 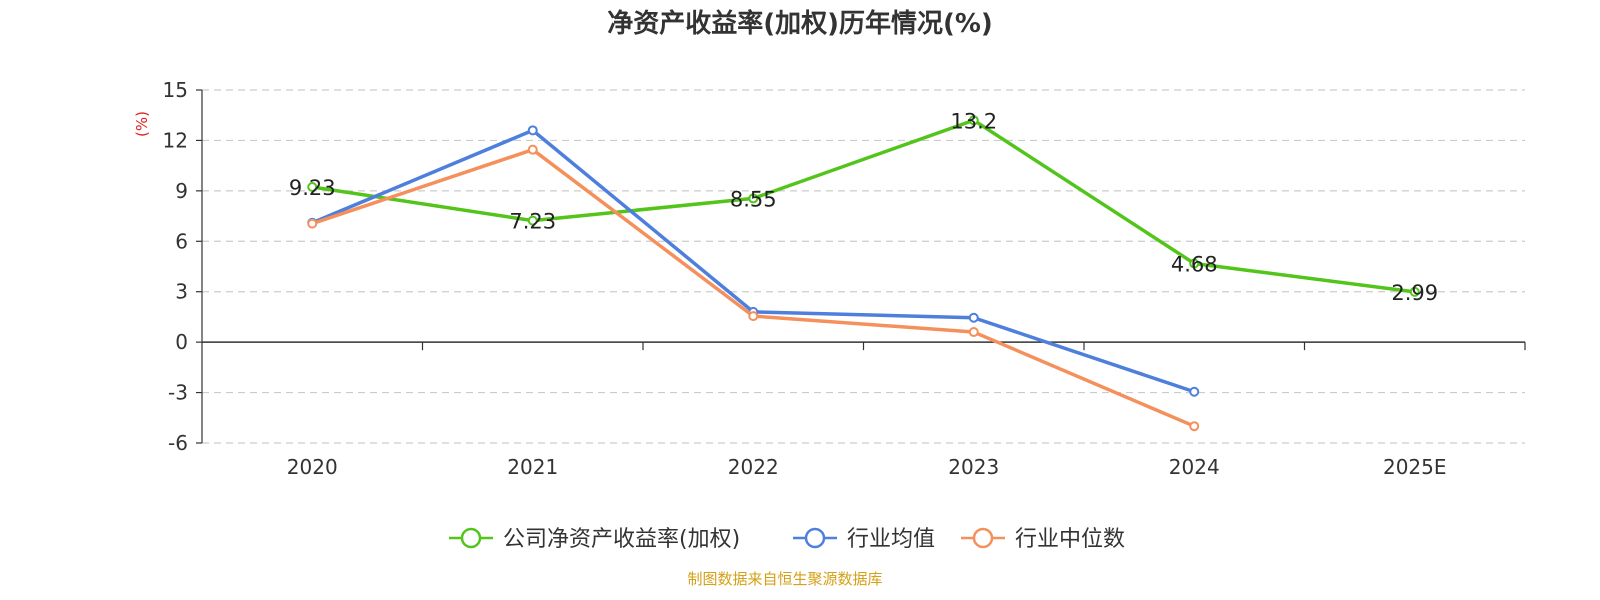 What do you see at coordinates (312, 467) in the screenshot?
I see `x-tick-label: 2020` at bounding box center [312, 467].